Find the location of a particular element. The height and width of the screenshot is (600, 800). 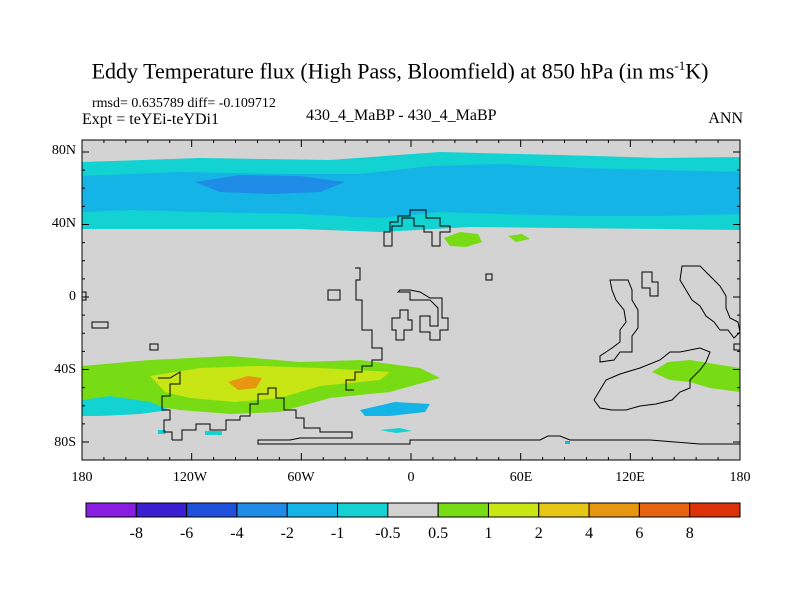

x-tick-180w: 180 is located at coordinates (82, 477).